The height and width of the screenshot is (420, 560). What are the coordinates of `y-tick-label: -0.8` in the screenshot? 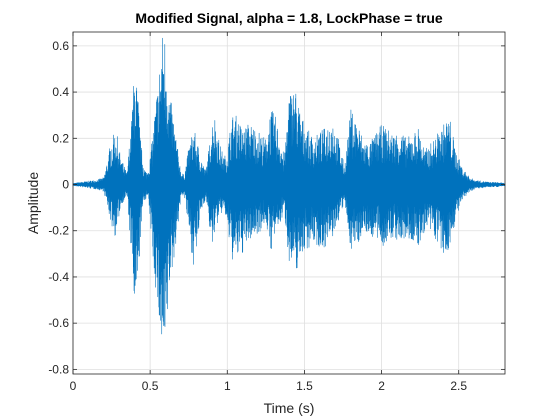 It's located at (58, 369).